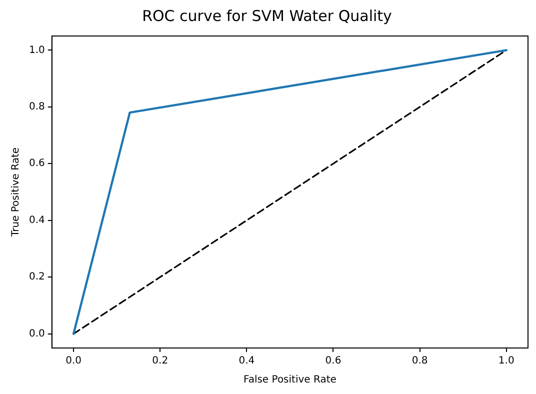 This screenshot has height=394, width=536. I want to click on y-tick-label: 1.0, so click(36, 50).